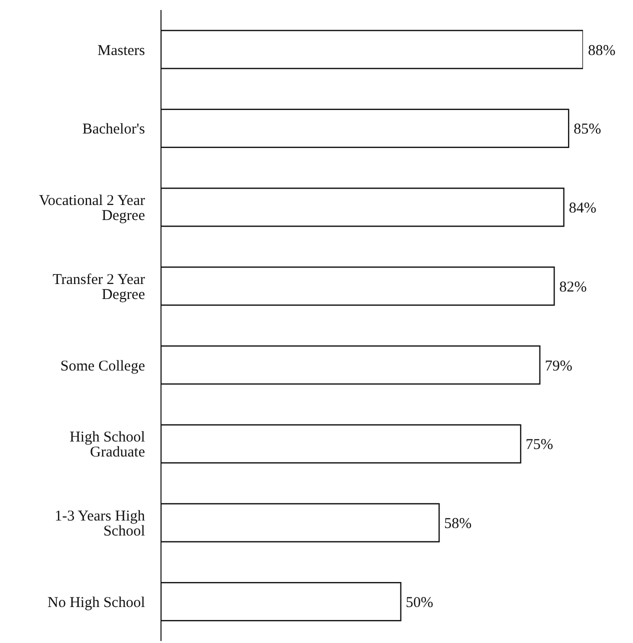 This screenshot has height=643, width=633. Describe the element at coordinates (602, 50) in the screenshot. I see `data-label: 88%` at that location.